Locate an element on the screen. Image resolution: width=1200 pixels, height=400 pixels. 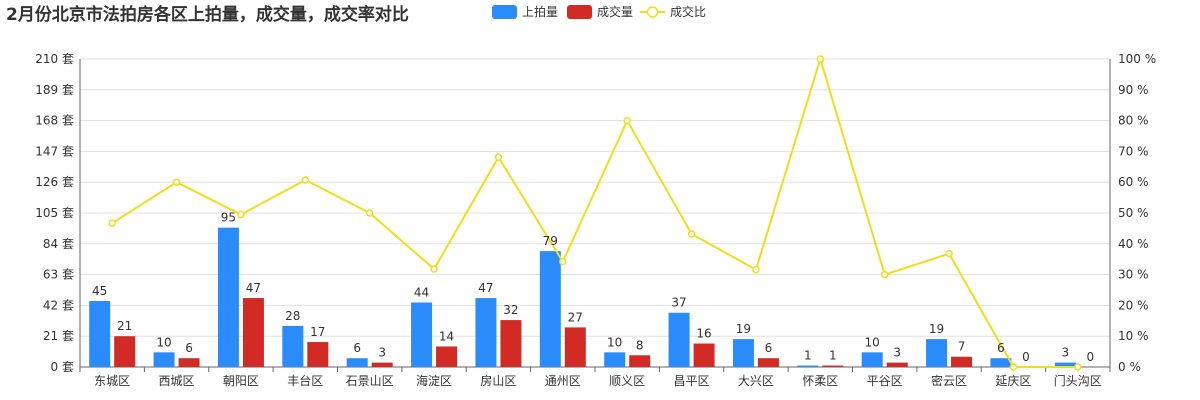
bar-data-label: 28 is located at coordinates (292, 316).